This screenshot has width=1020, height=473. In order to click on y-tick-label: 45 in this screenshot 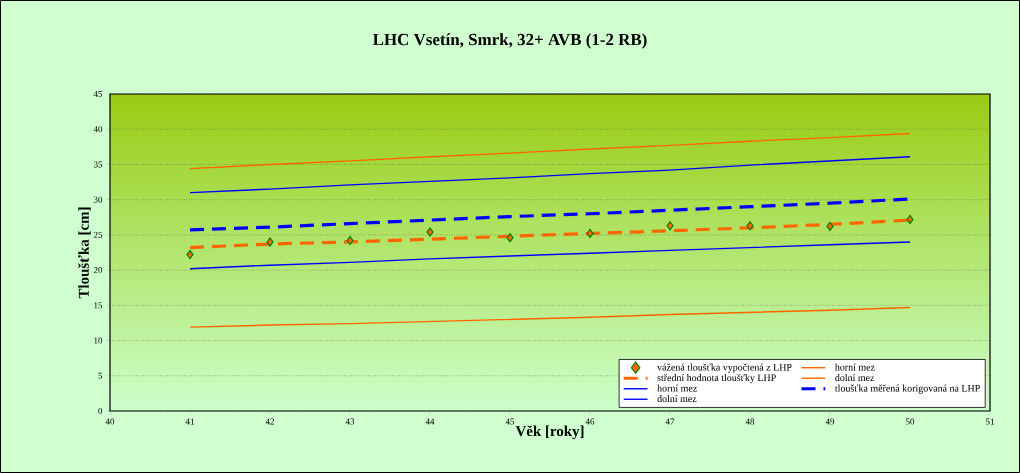, I will do `click(98, 94)`.